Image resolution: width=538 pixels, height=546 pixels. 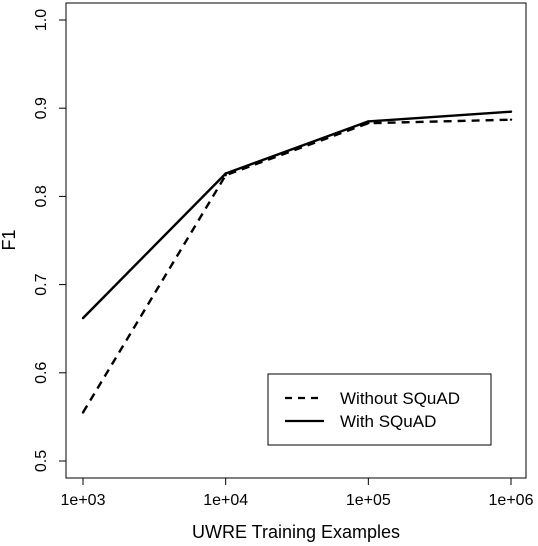 I want to click on y-tick-label: 0.7, so click(x=41, y=284).